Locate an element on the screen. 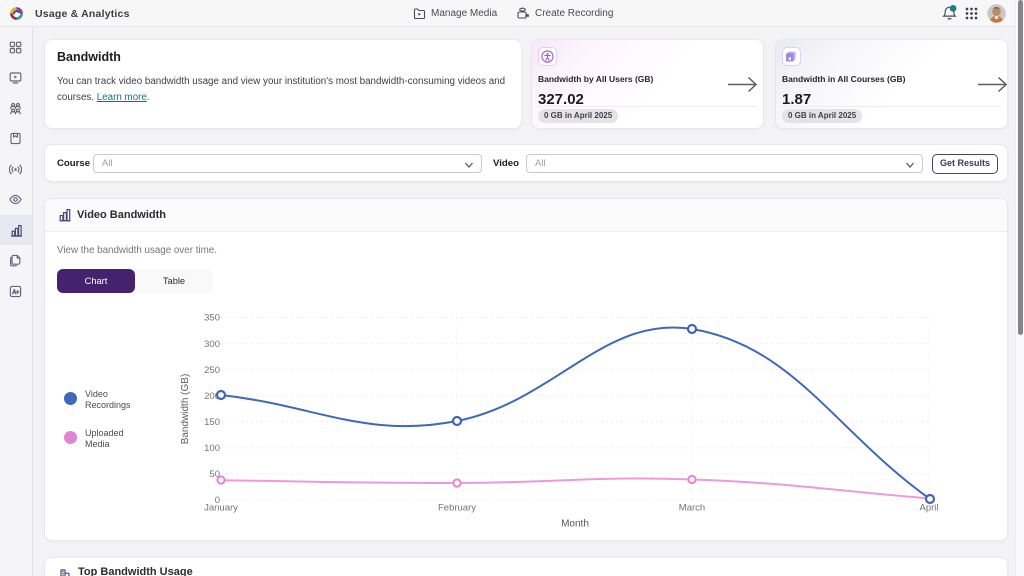  svg-text: March is located at coordinates (692, 508).